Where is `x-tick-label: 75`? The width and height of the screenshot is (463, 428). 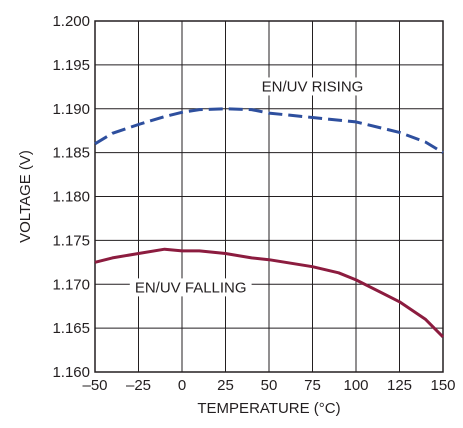
x-tick-label: 75 is located at coordinates (312, 385).